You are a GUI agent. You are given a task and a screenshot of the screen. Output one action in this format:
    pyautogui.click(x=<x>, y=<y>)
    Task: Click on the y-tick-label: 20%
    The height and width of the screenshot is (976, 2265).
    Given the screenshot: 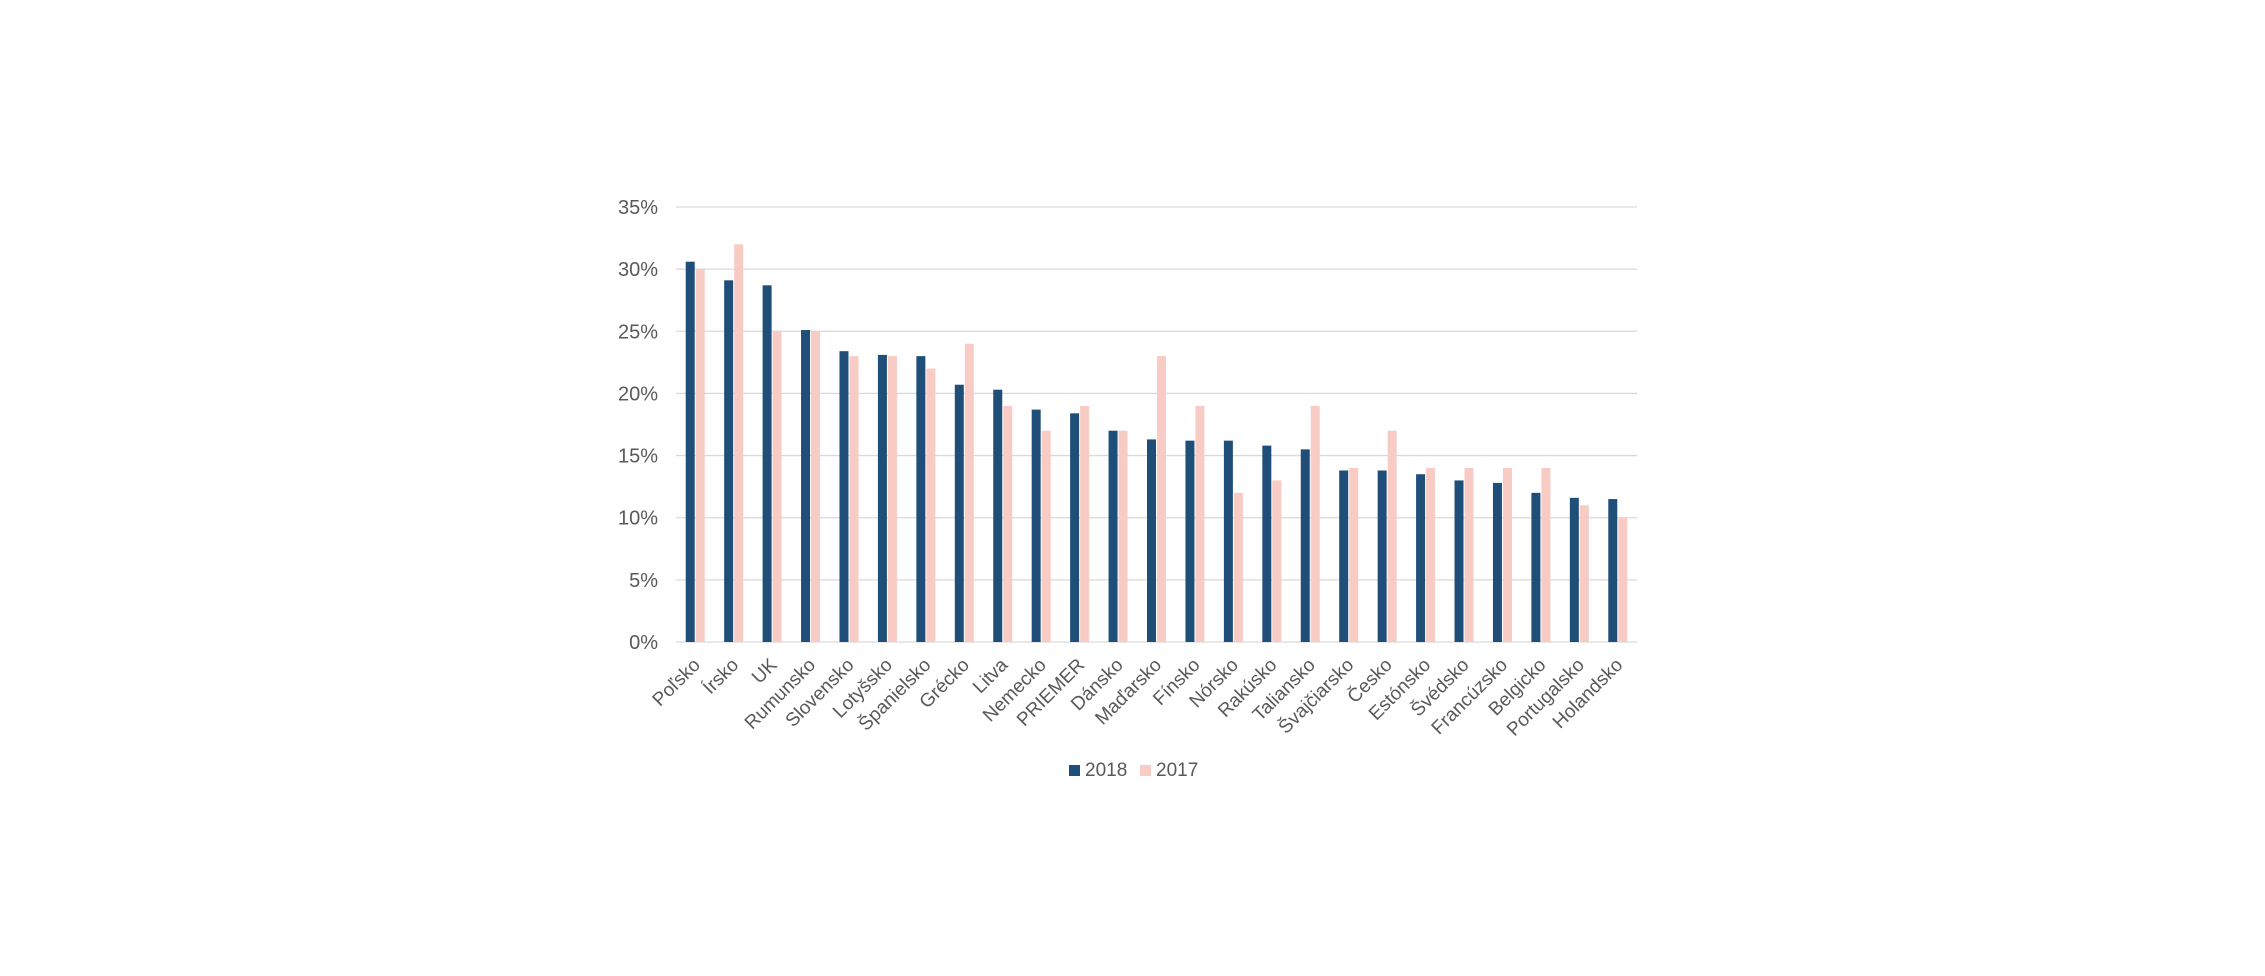 What is the action you would take?
    pyautogui.click(x=638, y=394)
    